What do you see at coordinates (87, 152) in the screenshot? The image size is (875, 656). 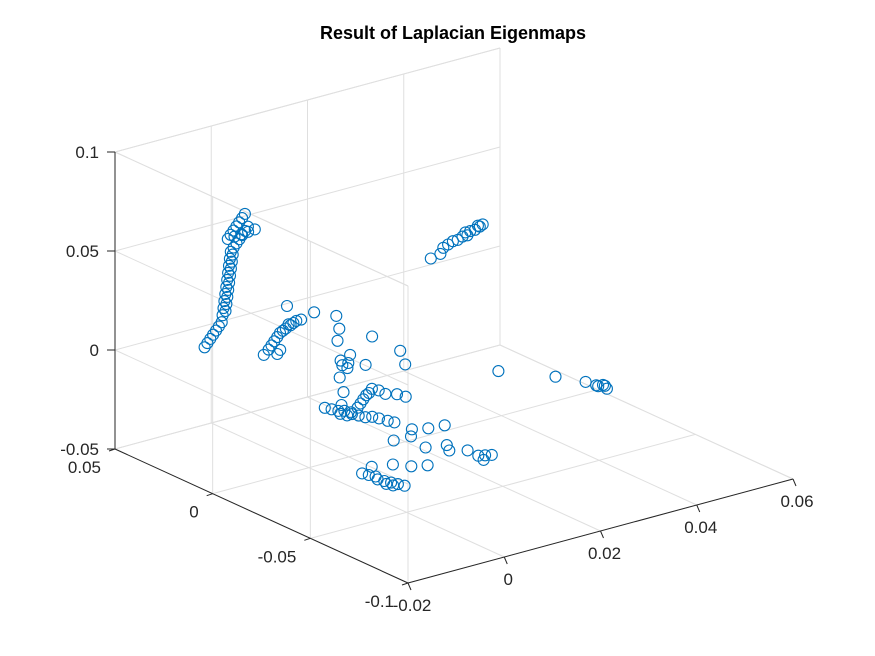 I see `z-tick-label: 0.1` at bounding box center [87, 152].